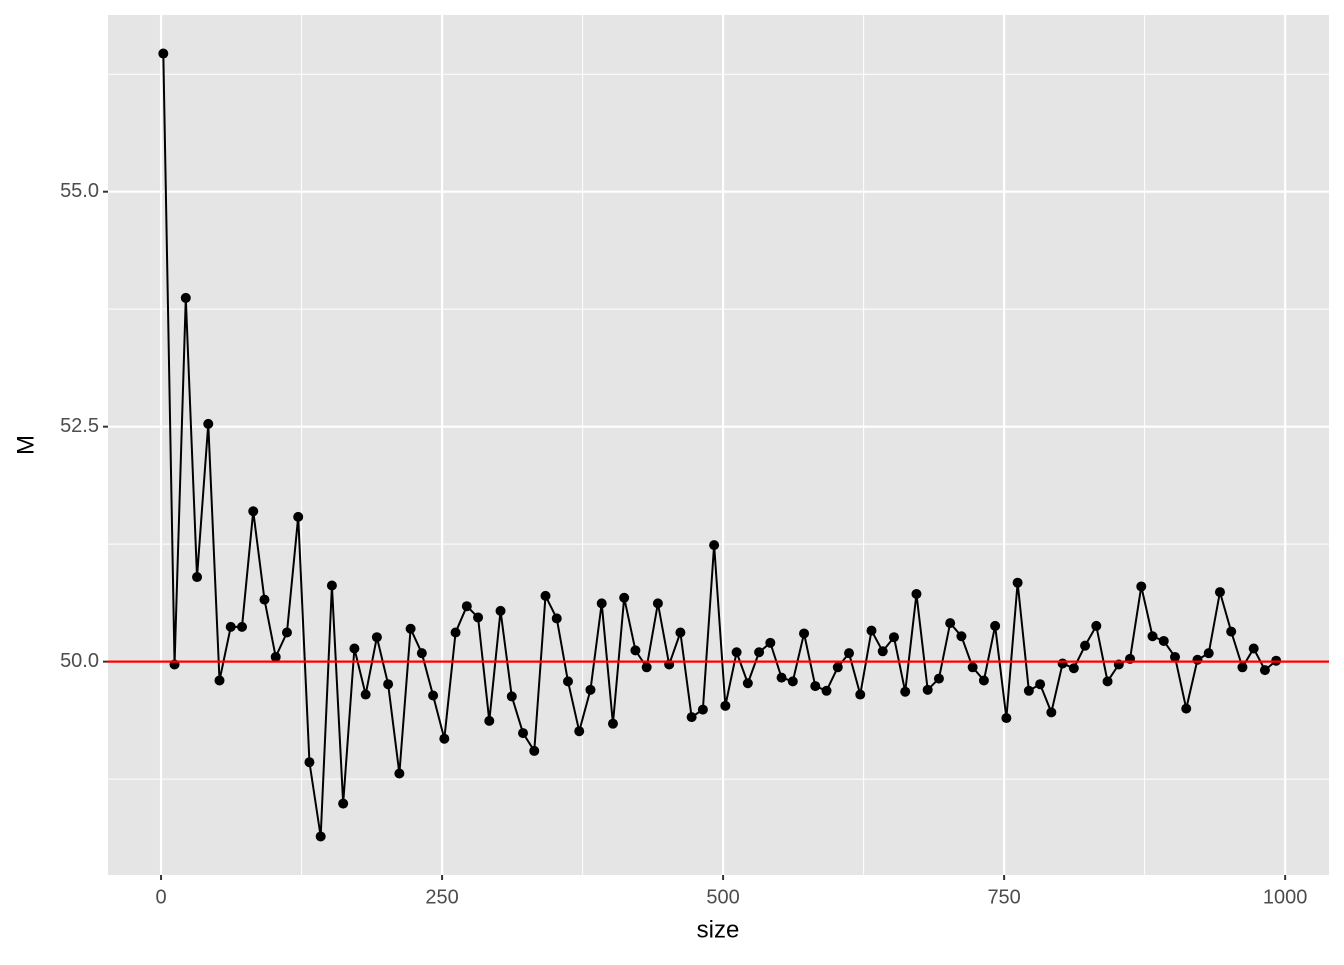 Image resolution: width=1344 pixels, height=965 pixels. What do you see at coordinates (25, 445) in the screenshot?
I see `y-axis-title: M` at bounding box center [25, 445].